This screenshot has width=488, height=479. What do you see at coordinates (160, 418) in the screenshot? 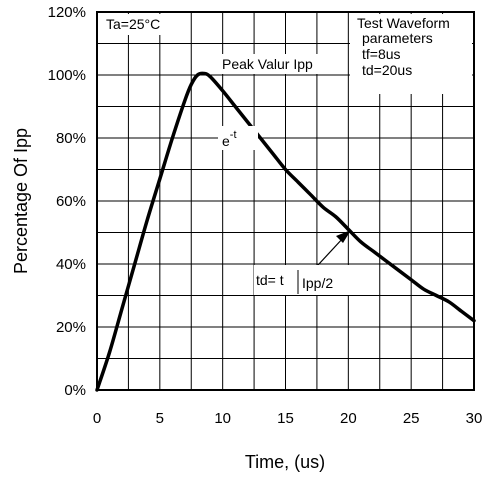
I see `x-tick-label: 5` at bounding box center [160, 418].